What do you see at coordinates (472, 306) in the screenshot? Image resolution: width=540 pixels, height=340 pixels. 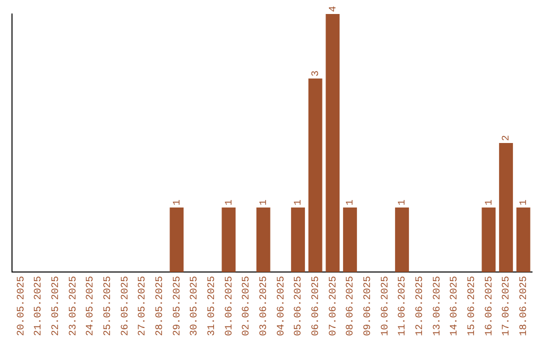 I see `x-tick-label: 15.06.2025` at bounding box center [472, 306].